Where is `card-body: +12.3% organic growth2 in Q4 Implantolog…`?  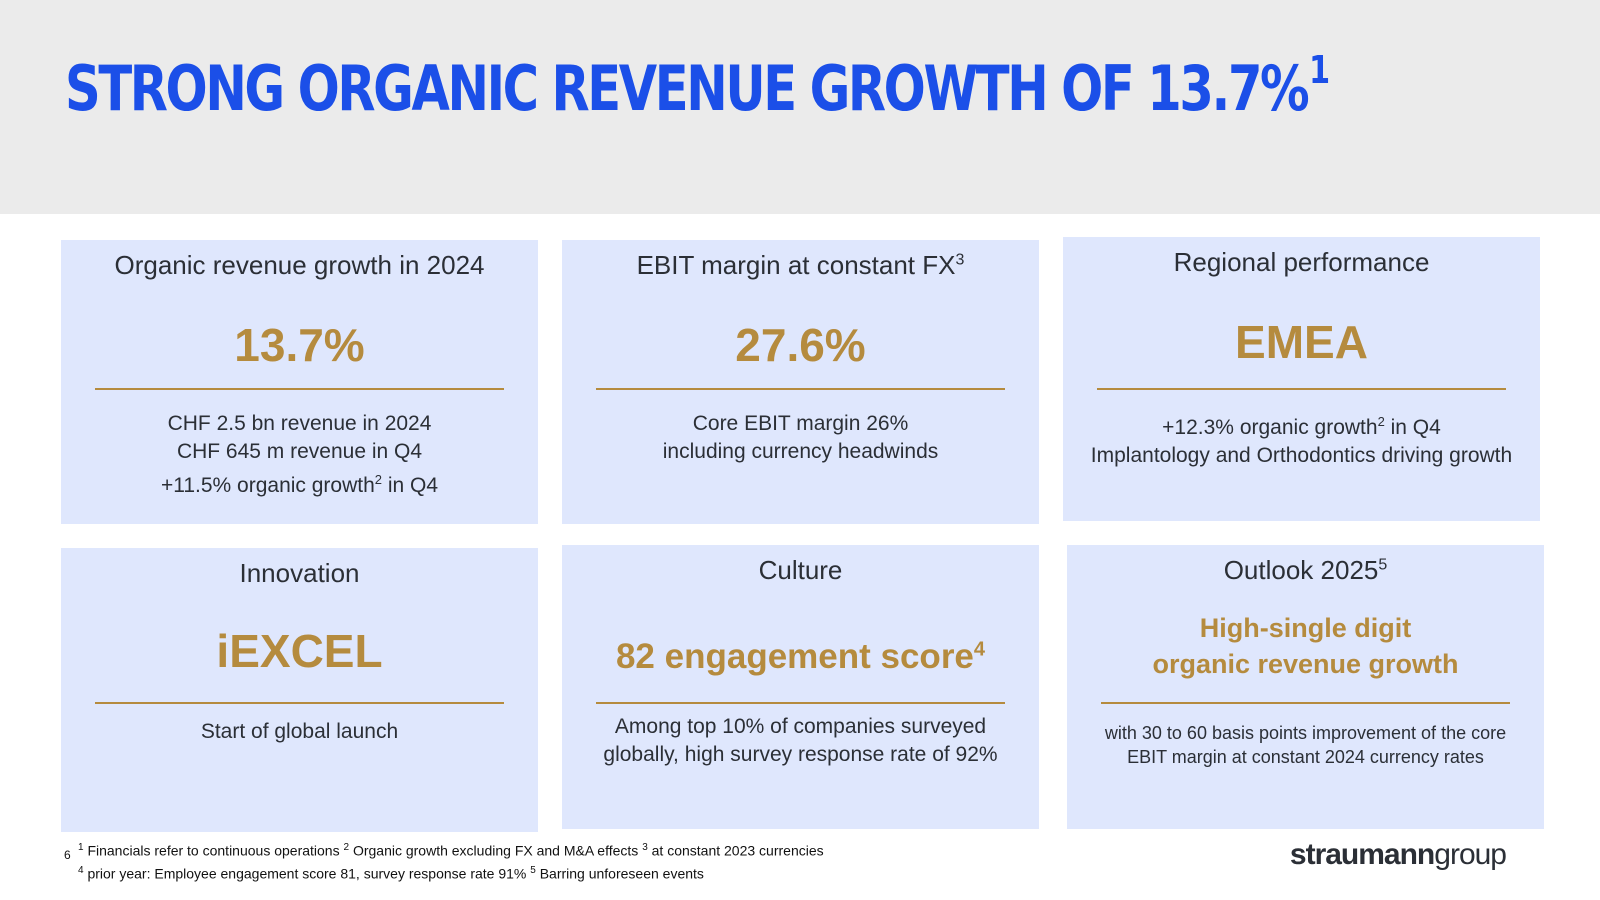 card-body: +12.3% organic growth2 in Q4 Implantolog… is located at coordinates (1301, 440).